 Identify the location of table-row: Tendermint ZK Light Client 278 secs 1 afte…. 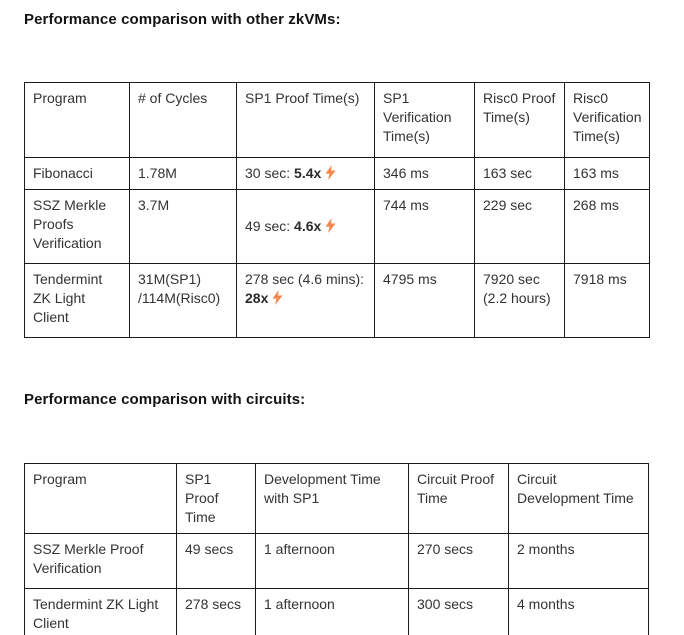
(336, 611).